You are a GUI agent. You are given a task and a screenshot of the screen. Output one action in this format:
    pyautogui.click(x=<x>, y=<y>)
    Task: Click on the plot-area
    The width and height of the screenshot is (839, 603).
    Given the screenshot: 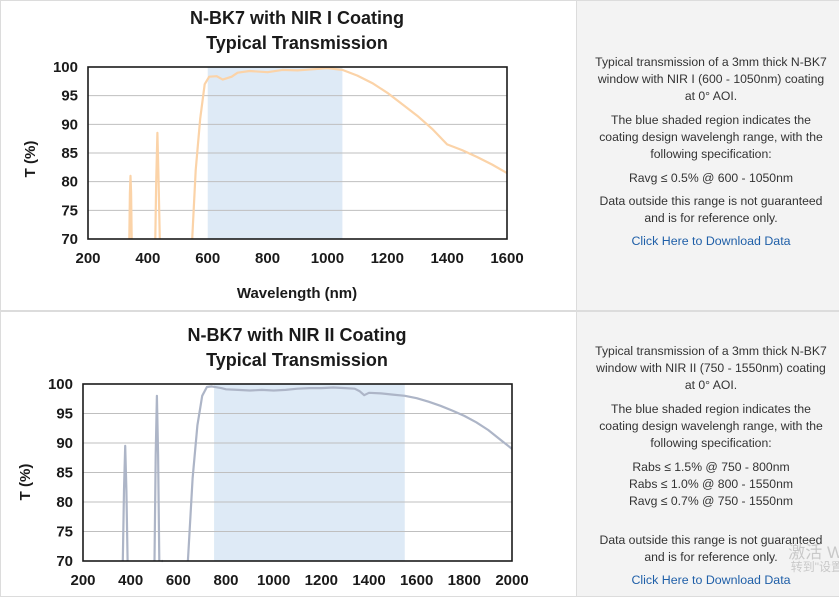 What is the action you would take?
    pyautogui.click(x=297, y=153)
    